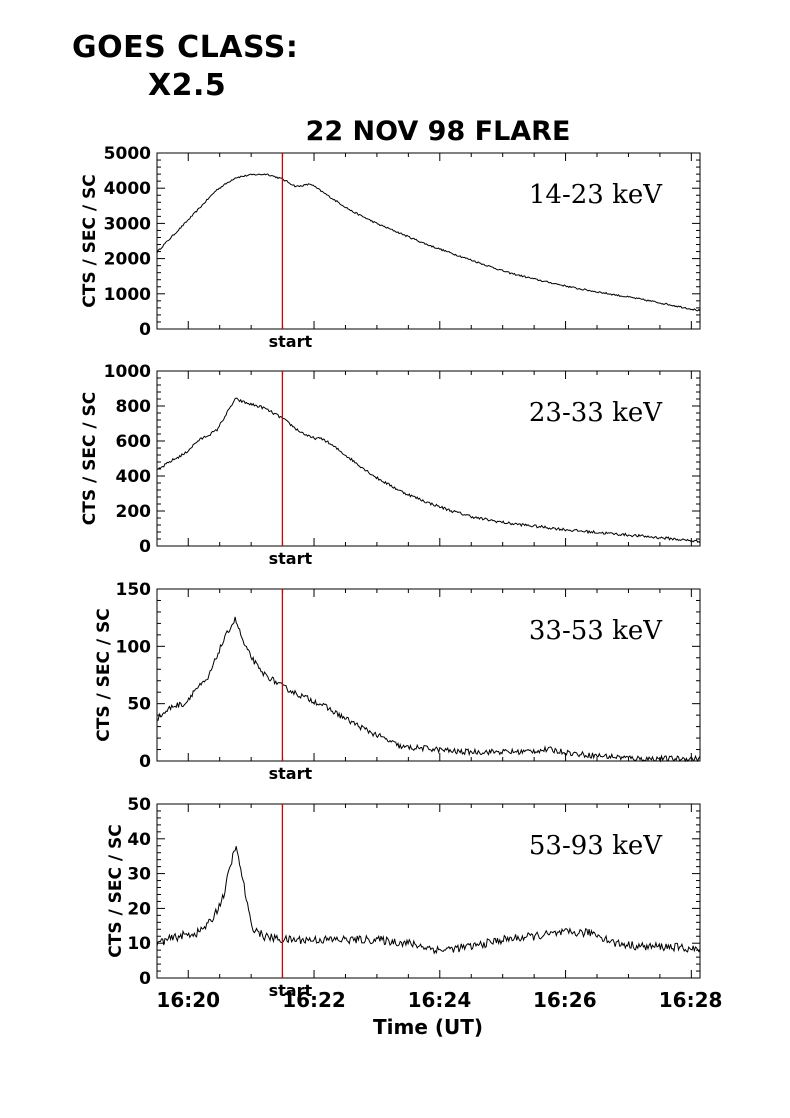 This screenshot has height=1118, width=790. What do you see at coordinates (134, 590) in the screenshot?
I see `y-tick-label: 150` at bounding box center [134, 590].